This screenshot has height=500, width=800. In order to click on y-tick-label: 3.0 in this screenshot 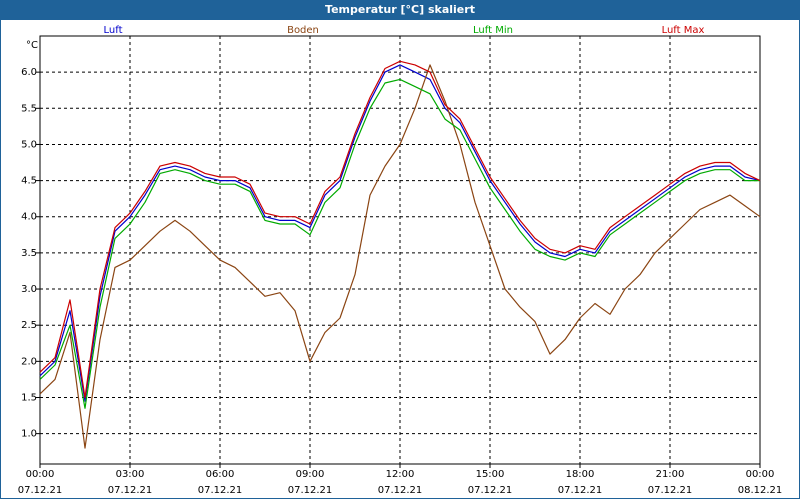, I will do `click(29, 289)`.